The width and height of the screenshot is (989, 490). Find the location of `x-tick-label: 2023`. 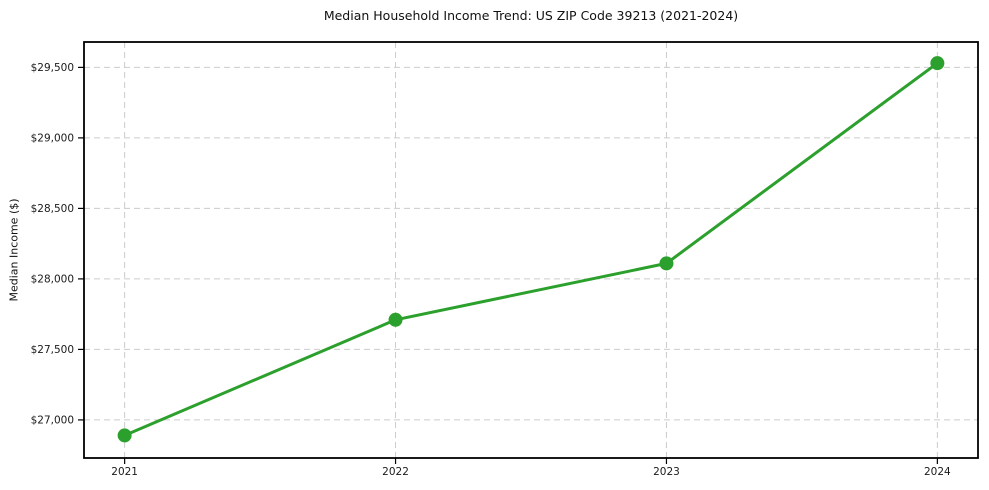

x-tick-label: 2023 is located at coordinates (666, 472).